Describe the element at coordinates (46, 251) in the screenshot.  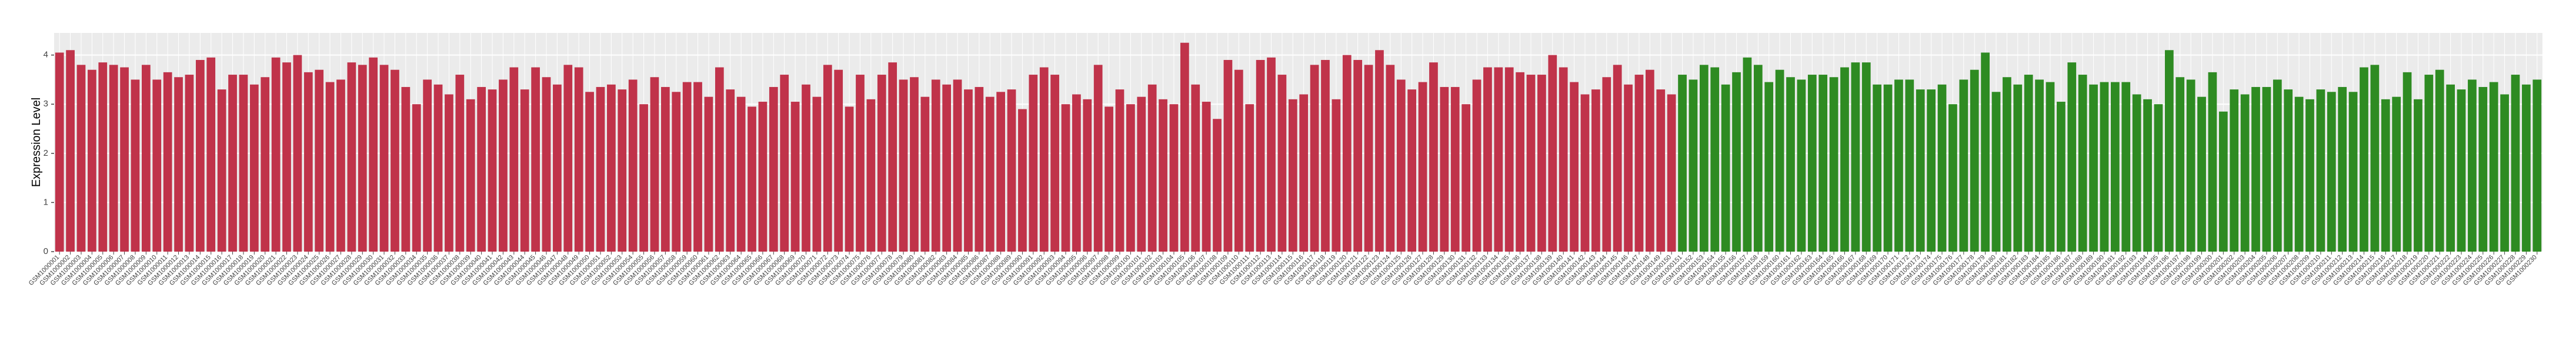
I see `y-tick-label: 0` at that location.